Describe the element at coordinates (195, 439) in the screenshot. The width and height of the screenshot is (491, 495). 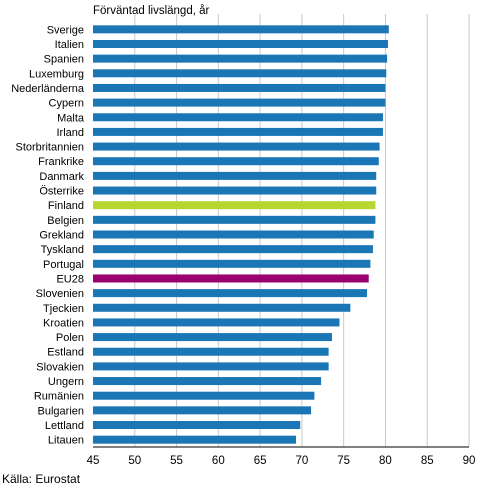
I see `bar-litauen` at that location.